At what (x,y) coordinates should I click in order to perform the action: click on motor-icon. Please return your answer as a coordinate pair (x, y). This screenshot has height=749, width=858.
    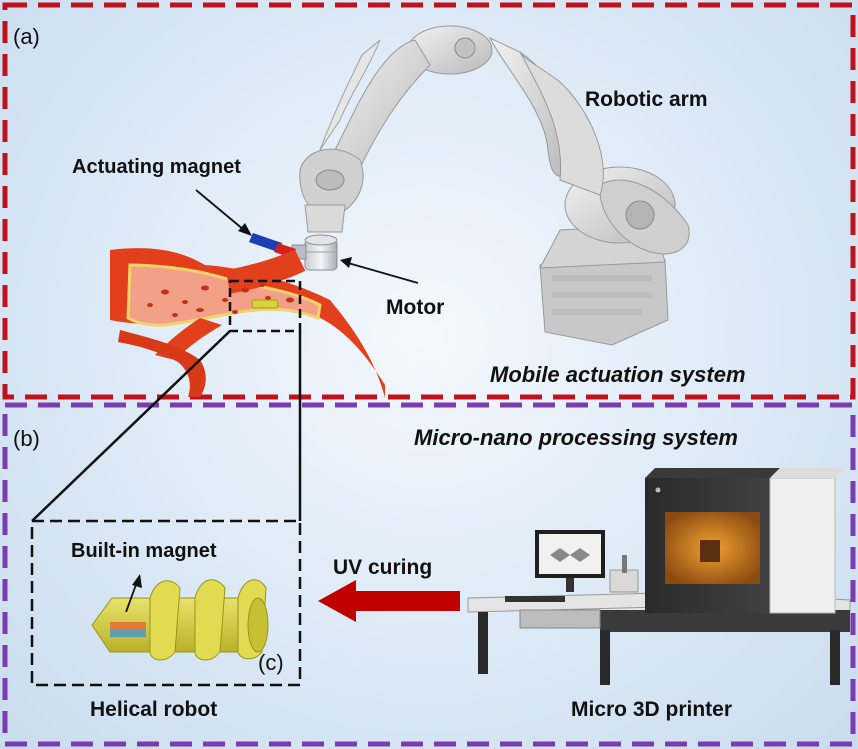
    Looking at the image, I should click on (314, 252).